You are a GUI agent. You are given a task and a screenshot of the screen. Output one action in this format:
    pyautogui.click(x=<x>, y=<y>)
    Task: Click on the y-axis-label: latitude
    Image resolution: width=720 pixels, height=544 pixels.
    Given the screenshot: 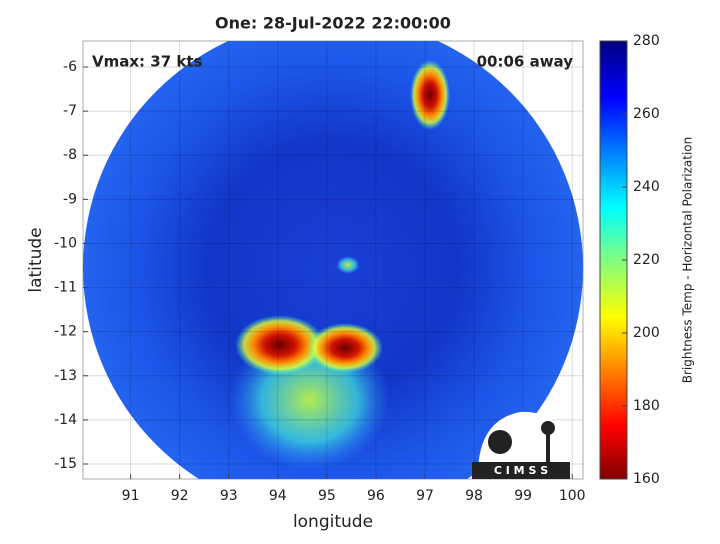 What is the action you would take?
    pyautogui.click(x=36, y=259)
    